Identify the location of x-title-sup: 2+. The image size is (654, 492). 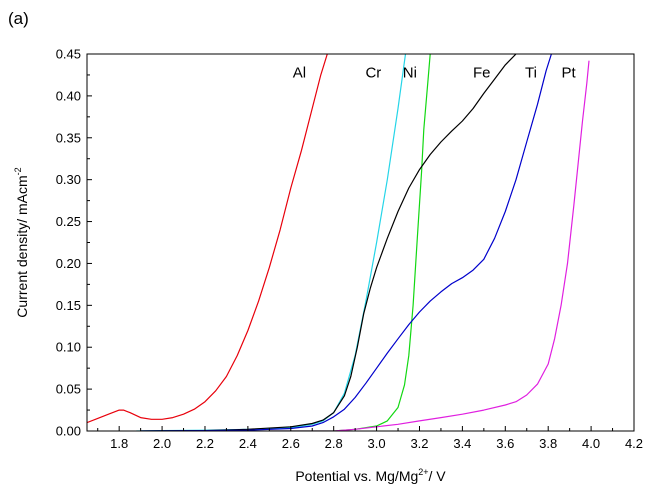
(423, 472).